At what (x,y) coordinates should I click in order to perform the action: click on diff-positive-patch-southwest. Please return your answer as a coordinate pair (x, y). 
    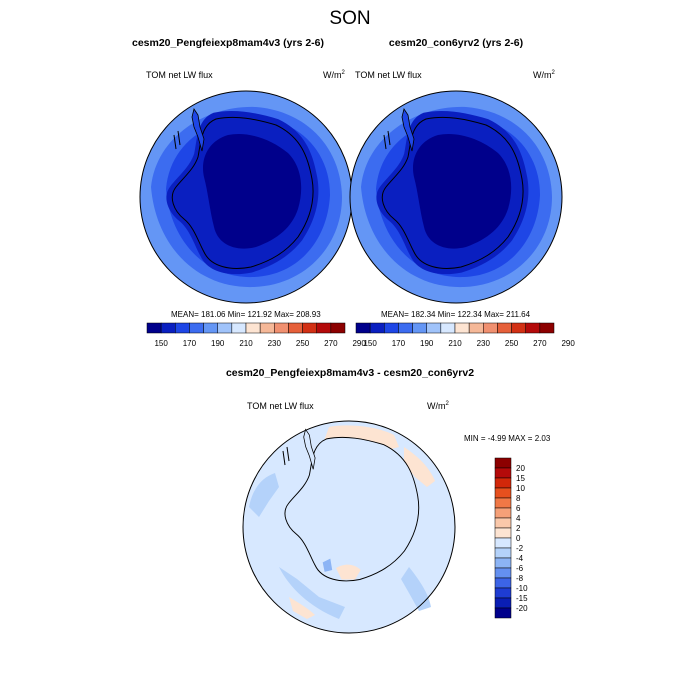
    Looking at the image, I should click on (302, 608).